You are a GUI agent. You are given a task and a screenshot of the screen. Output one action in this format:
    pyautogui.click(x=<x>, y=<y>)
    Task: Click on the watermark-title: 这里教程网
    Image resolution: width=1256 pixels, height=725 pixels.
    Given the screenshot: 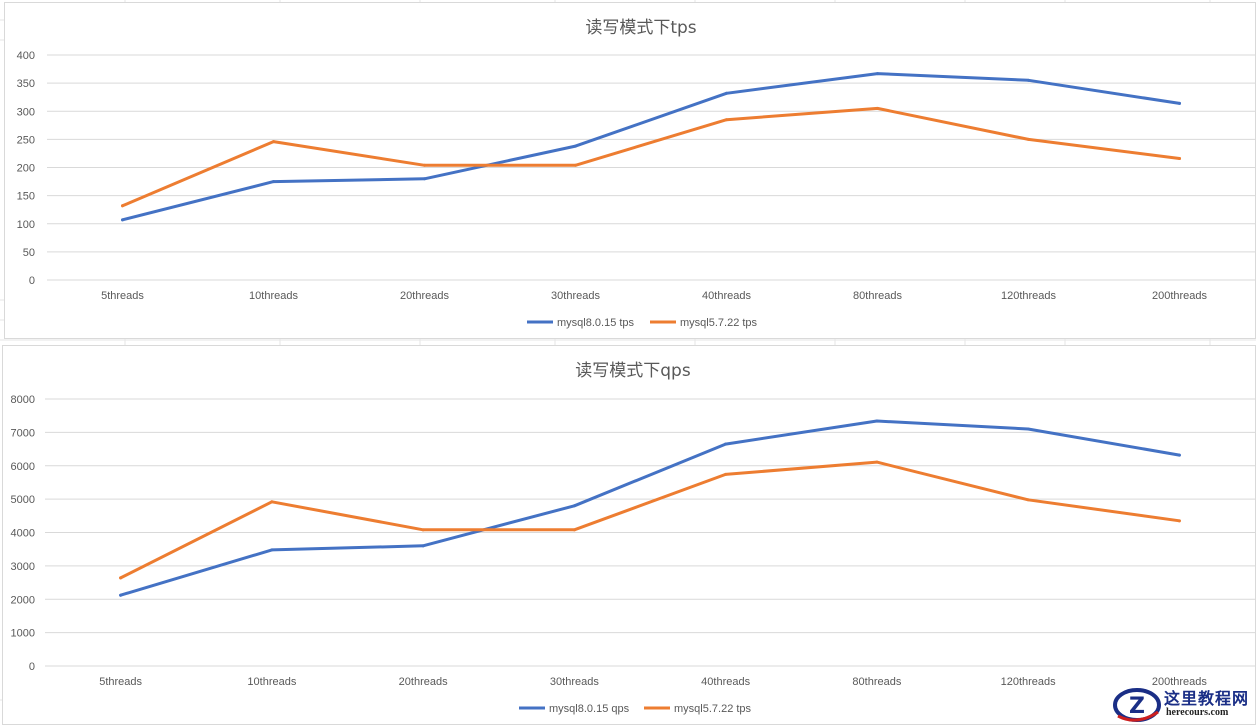 What is the action you would take?
    pyautogui.click(x=1207, y=698)
    